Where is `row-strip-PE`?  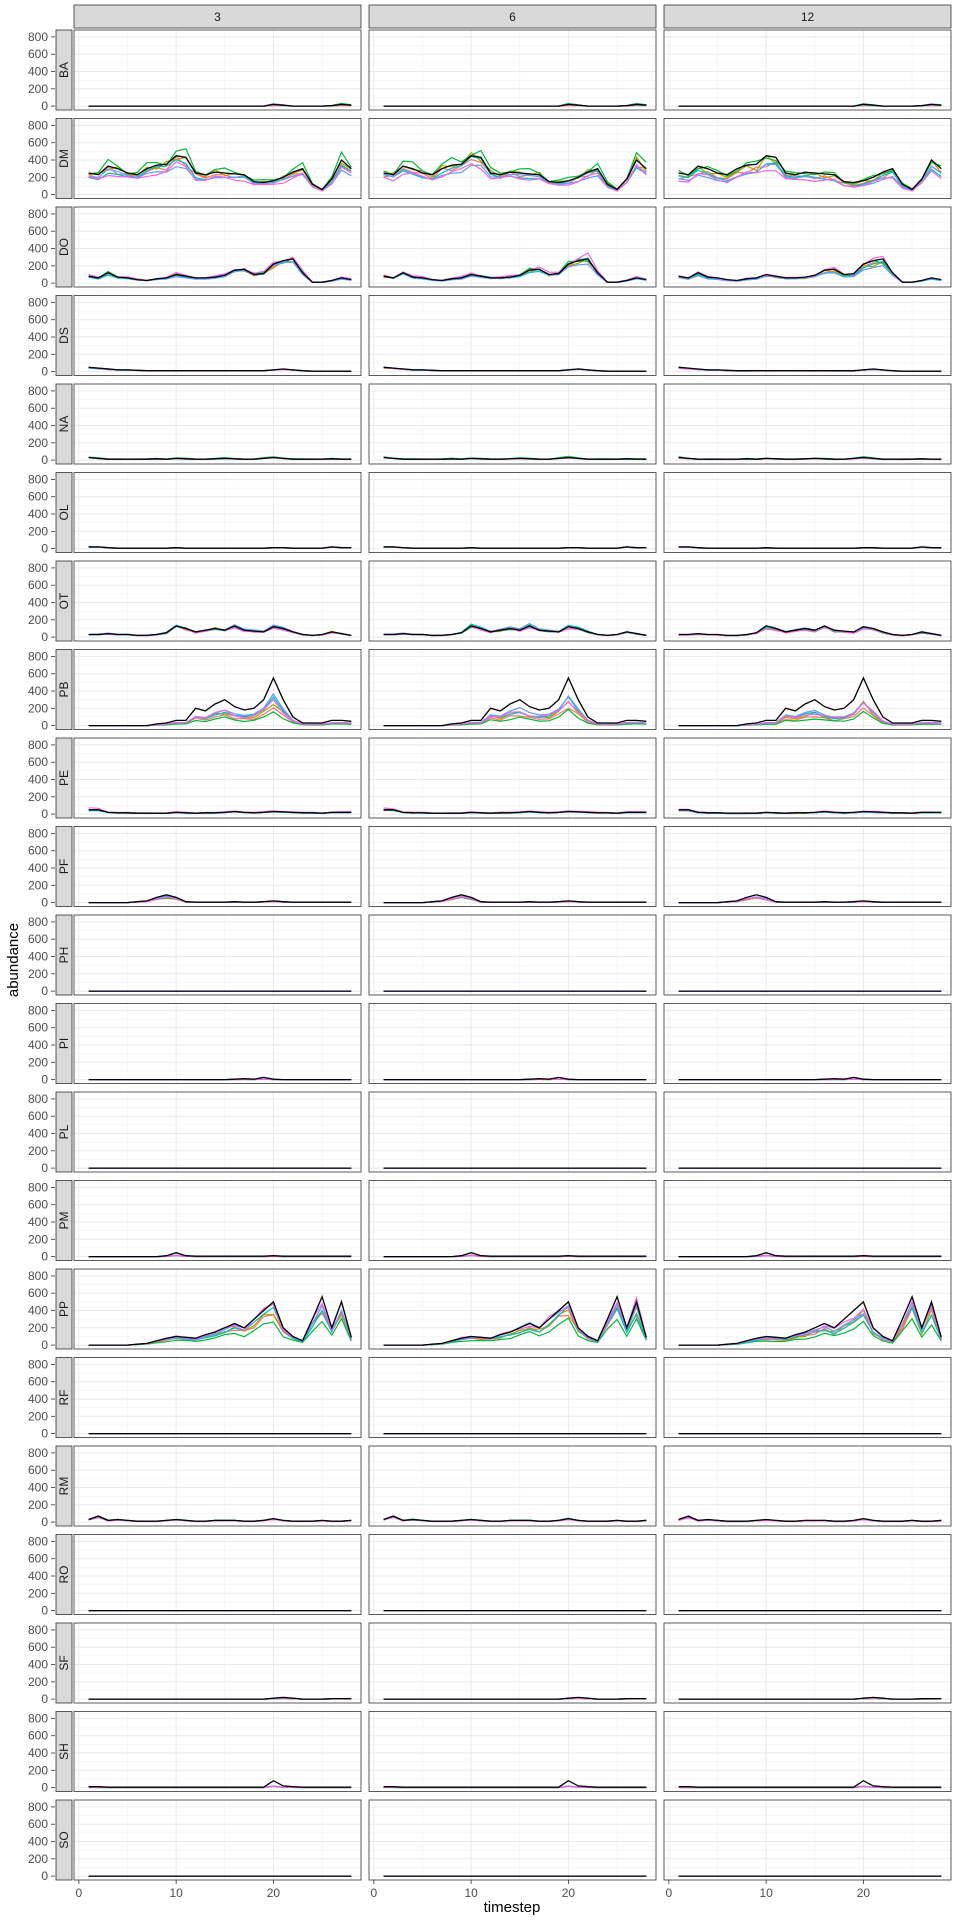
row-strip-PE is located at coordinates (64, 778).